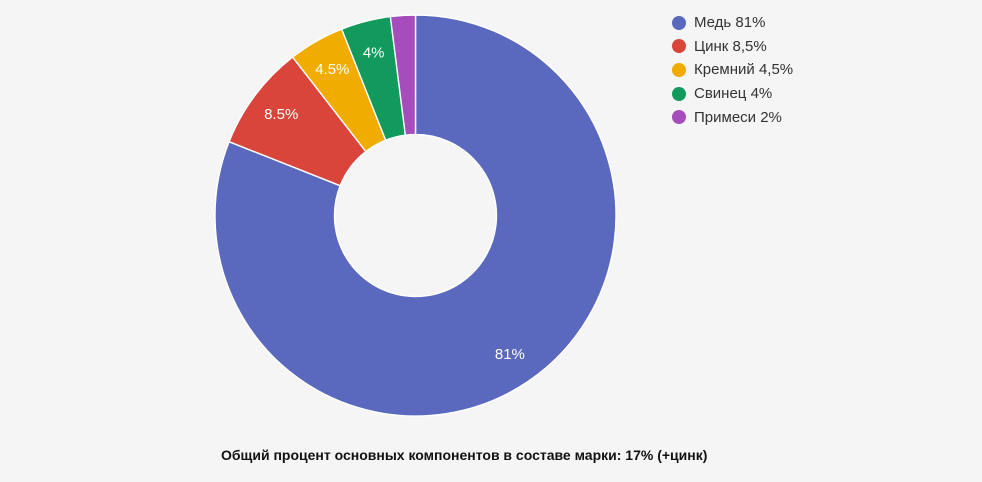 The height and width of the screenshot is (482, 982). I want to click on slice-value-label: 4%, so click(374, 52).